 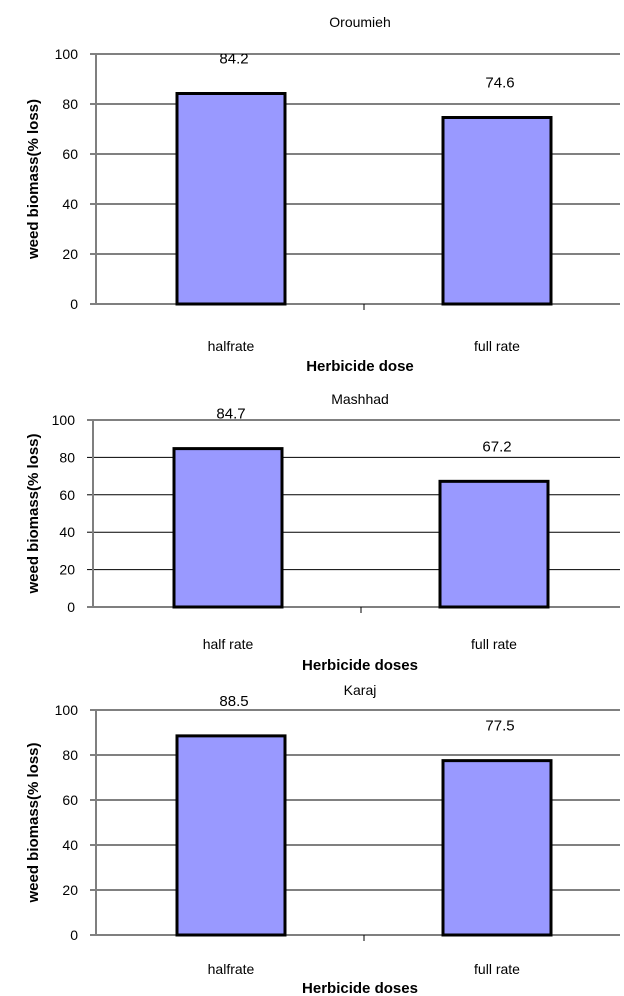 What do you see at coordinates (499, 83) in the screenshot?
I see `data-label: 74.6` at bounding box center [499, 83].